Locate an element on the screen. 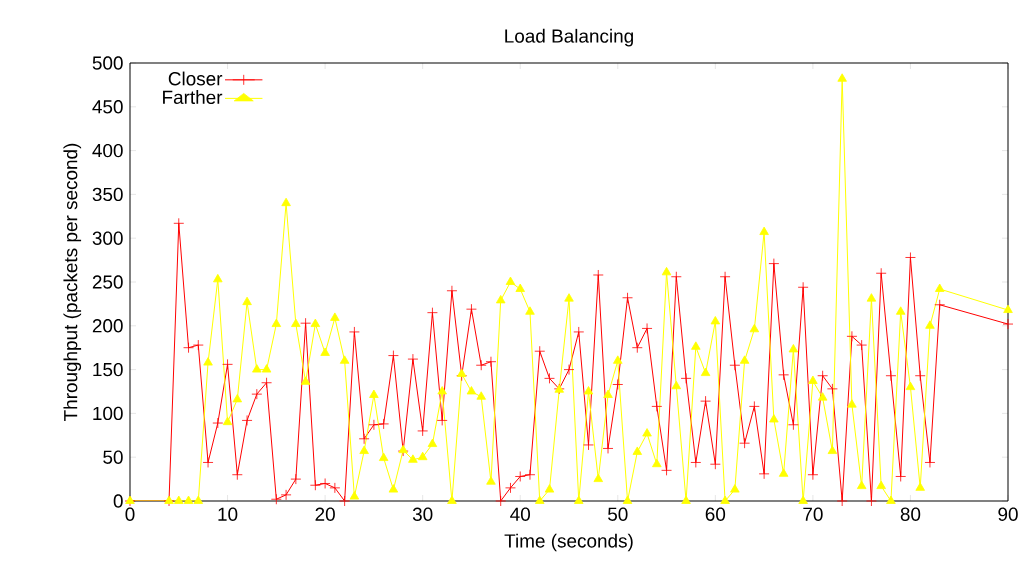 The height and width of the screenshot is (585, 1029). y-tick-label: 250 is located at coordinates (107, 282).